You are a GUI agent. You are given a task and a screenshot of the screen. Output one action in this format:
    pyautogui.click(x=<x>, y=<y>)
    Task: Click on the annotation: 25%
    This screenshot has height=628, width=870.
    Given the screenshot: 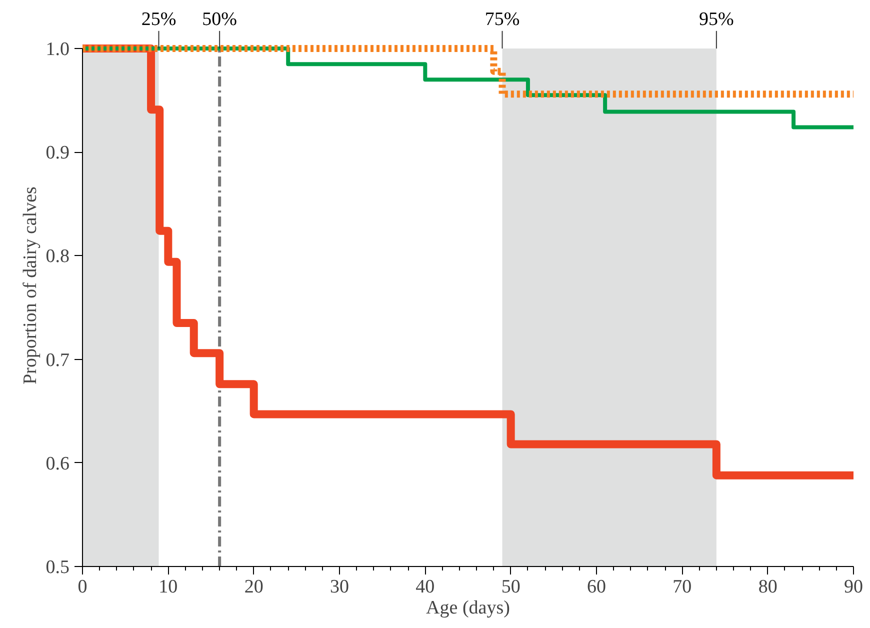 What is the action you would take?
    pyautogui.click(x=158, y=19)
    